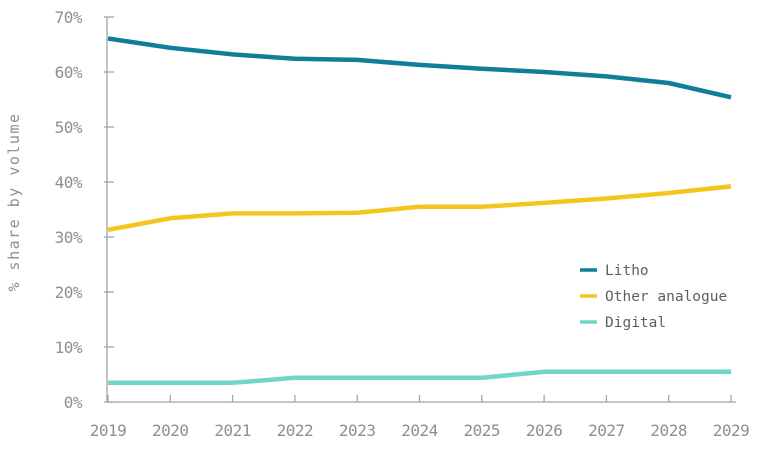  Describe the element at coordinates (69, 292) in the screenshot. I see `y-tick-label: 20%` at that location.